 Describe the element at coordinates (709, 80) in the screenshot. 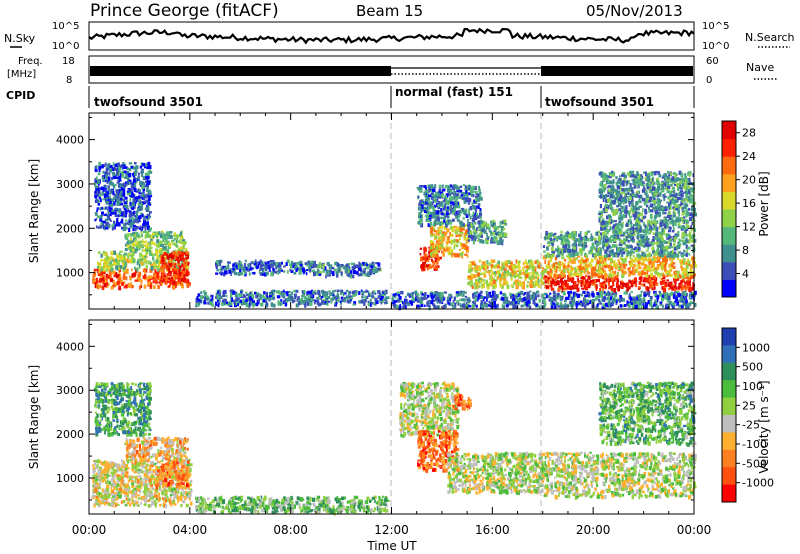

I see `nave-tick-bottom: 0` at that location.